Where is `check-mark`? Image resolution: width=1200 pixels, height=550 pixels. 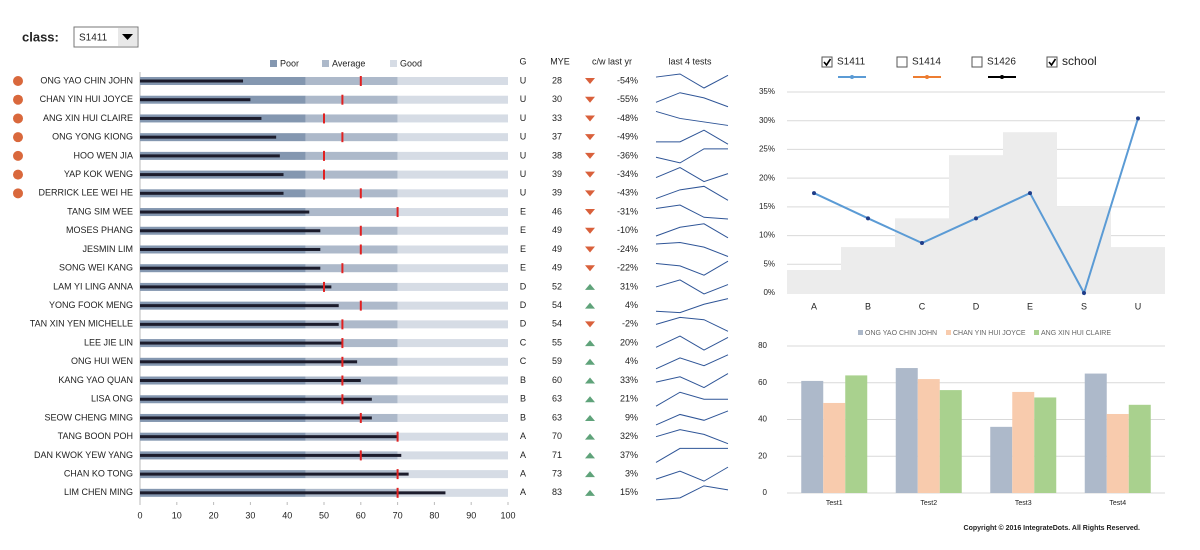 check-mark is located at coordinates (1052, 62).